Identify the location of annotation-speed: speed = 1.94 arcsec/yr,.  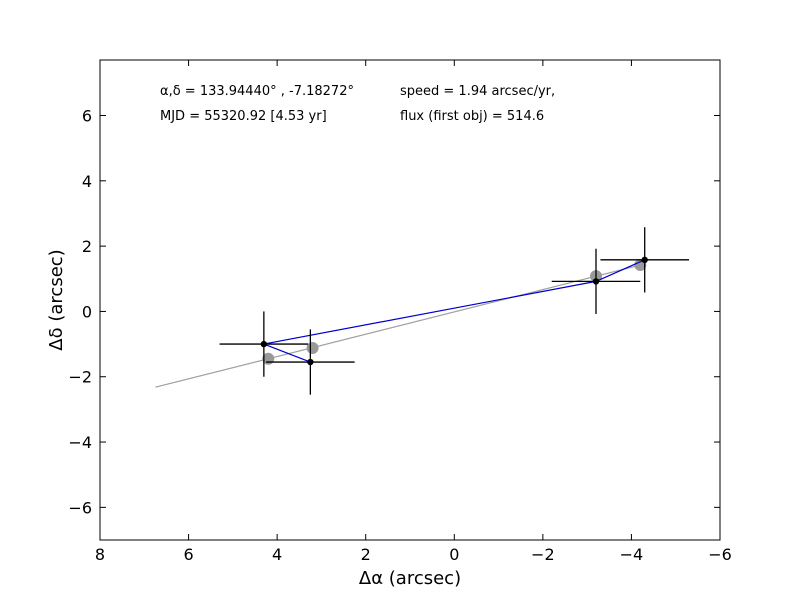
(477, 91).